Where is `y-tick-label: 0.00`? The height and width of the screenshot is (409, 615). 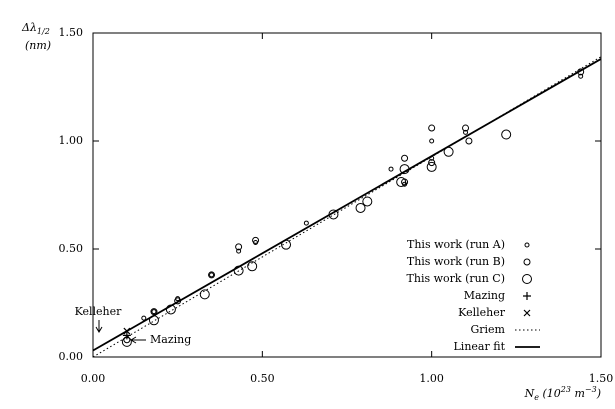
y-tick-label: 0.00 is located at coordinates (71, 356).